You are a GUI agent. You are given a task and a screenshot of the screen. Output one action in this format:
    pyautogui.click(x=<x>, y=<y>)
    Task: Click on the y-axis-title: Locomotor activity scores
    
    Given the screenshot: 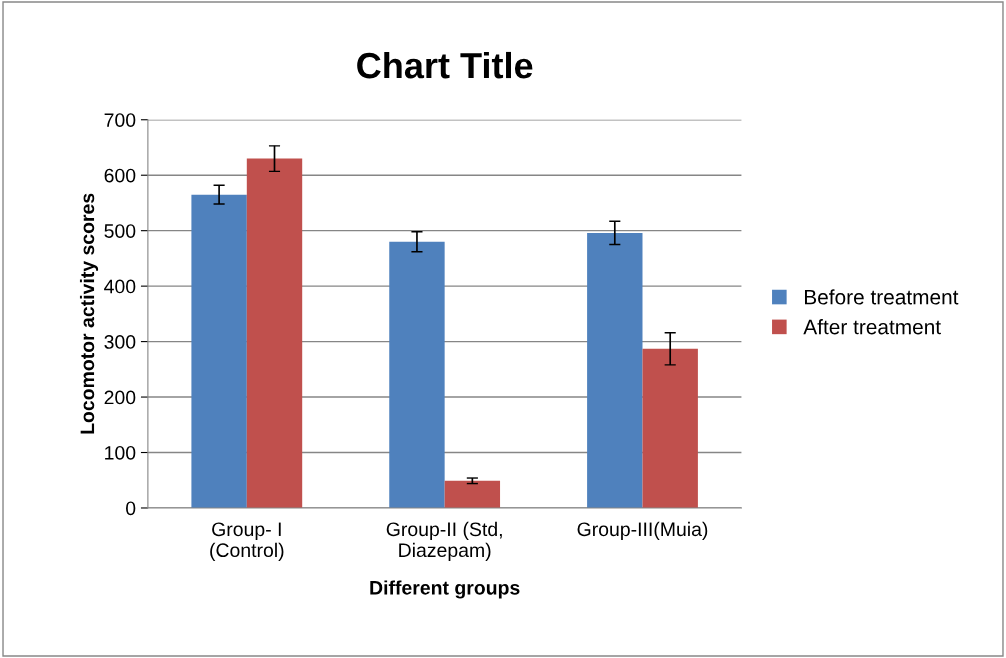 What is the action you would take?
    pyautogui.click(x=89, y=313)
    